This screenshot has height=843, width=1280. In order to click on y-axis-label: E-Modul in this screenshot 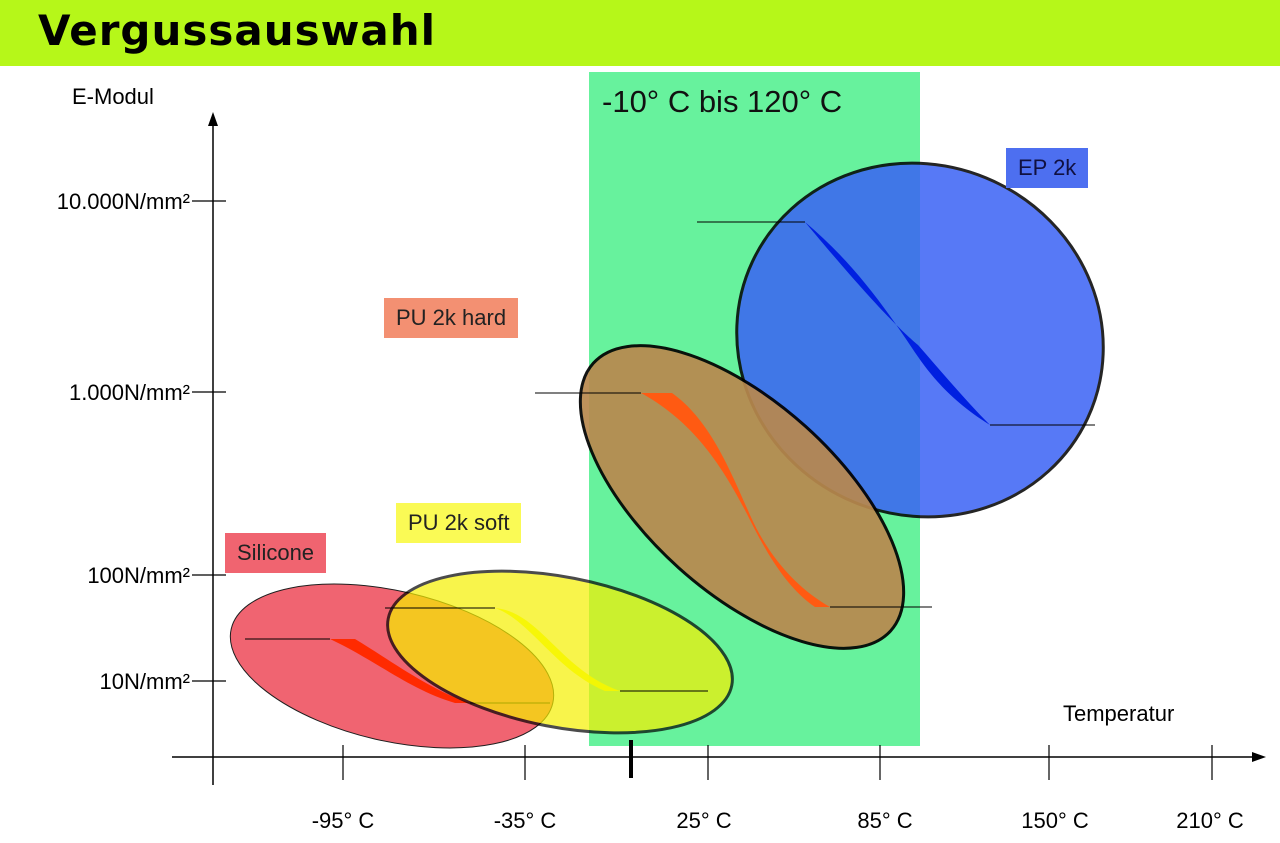, I will do `click(113, 96)`.